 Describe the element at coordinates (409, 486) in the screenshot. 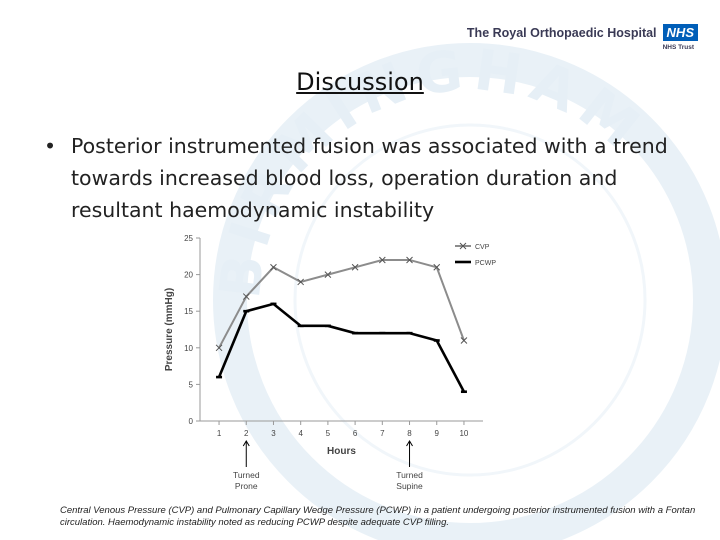

I see `annotation-label: Supine` at that location.